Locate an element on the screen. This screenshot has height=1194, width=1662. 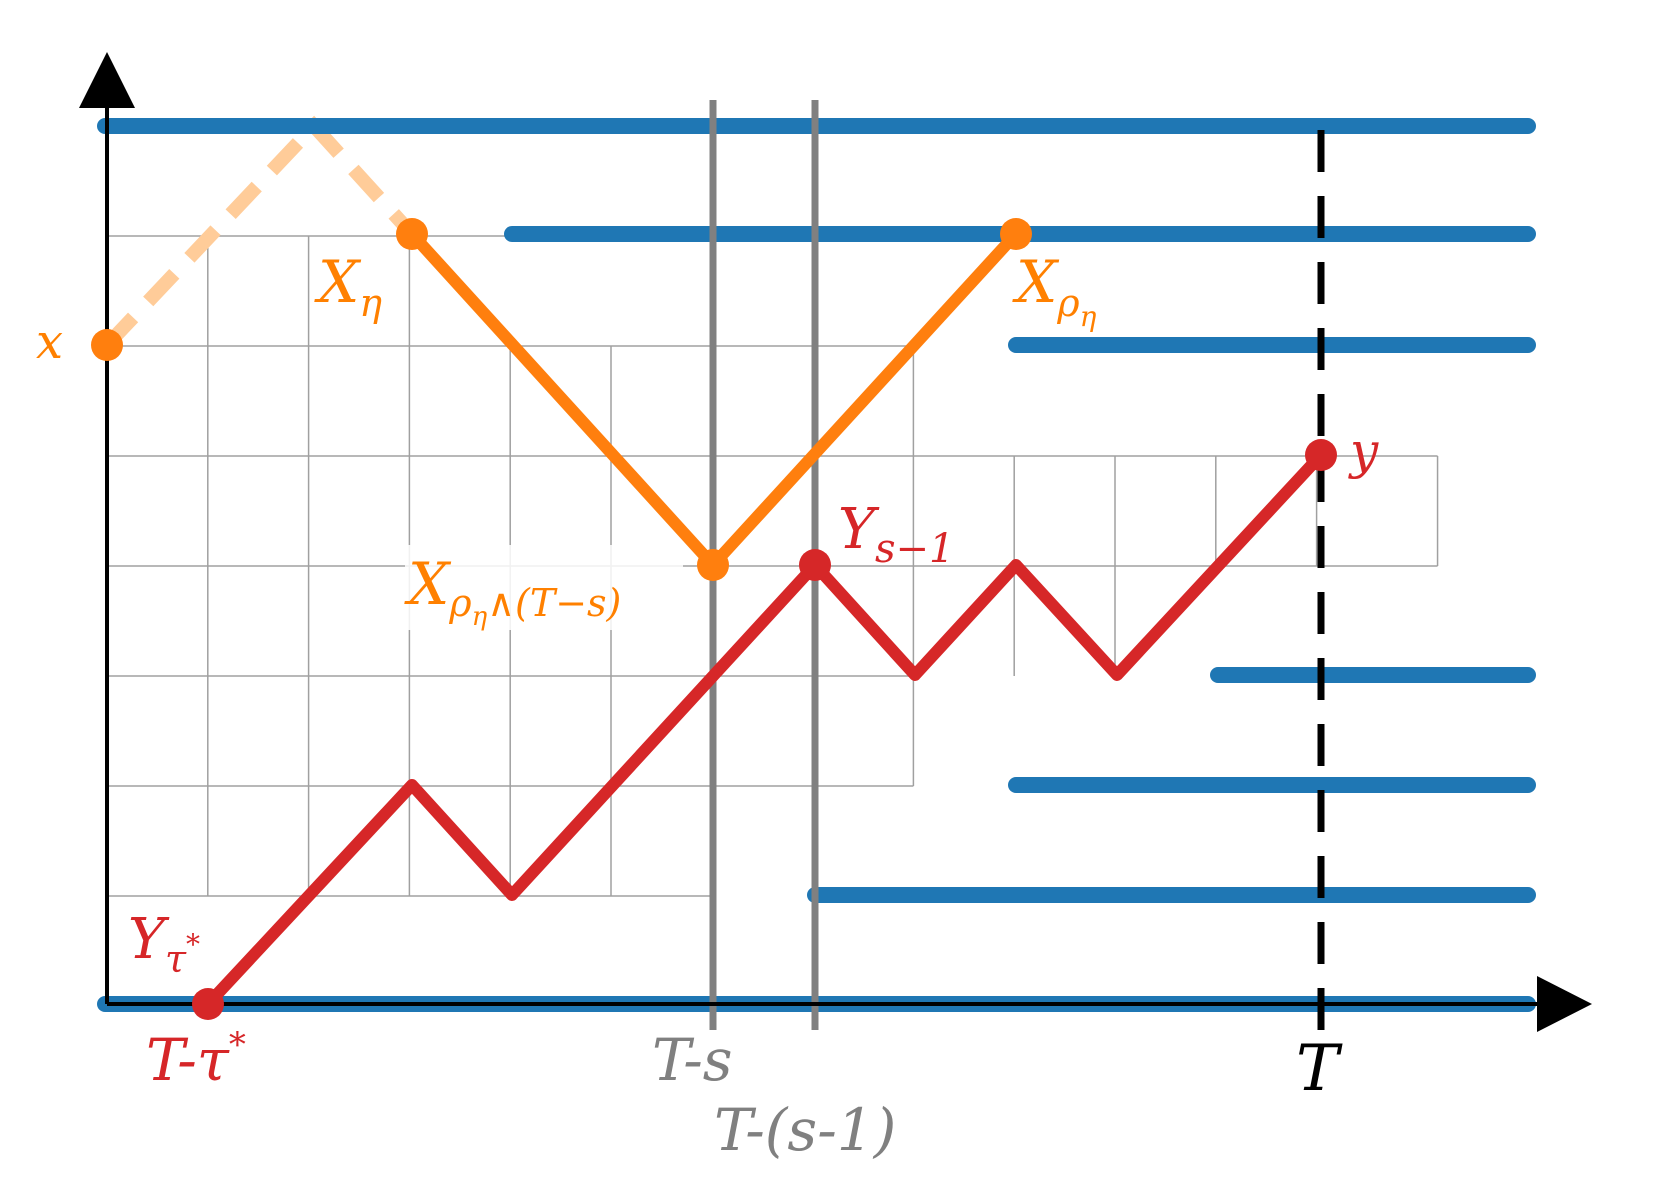
label-X-eta: Xη is located at coordinates (348, 286).